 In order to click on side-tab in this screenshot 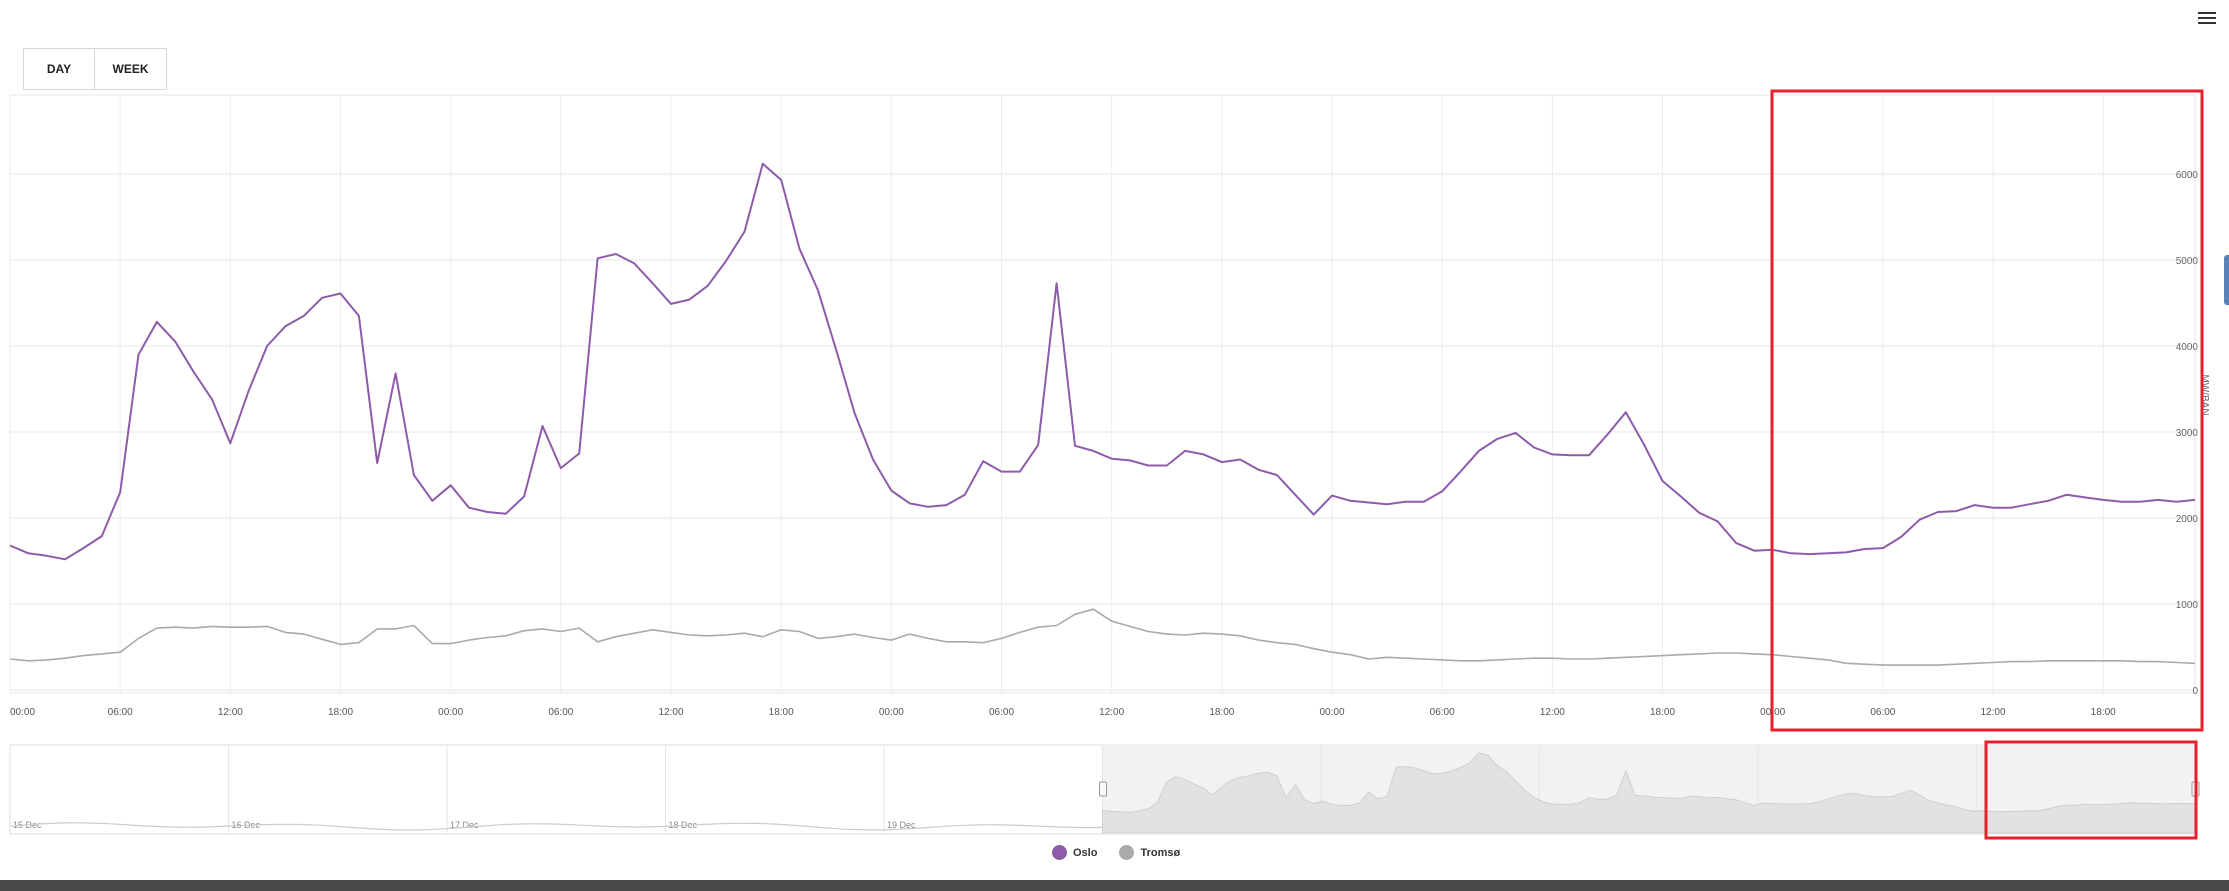, I will do `click(2226, 280)`.